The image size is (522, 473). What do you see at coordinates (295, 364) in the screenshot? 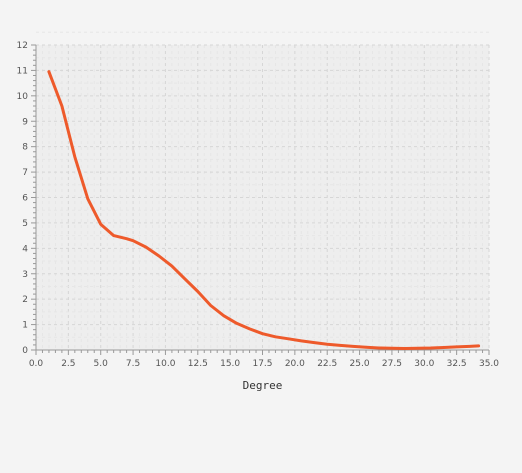
I see `x-tick-label: 20.0` at bounding box center [295, 364].